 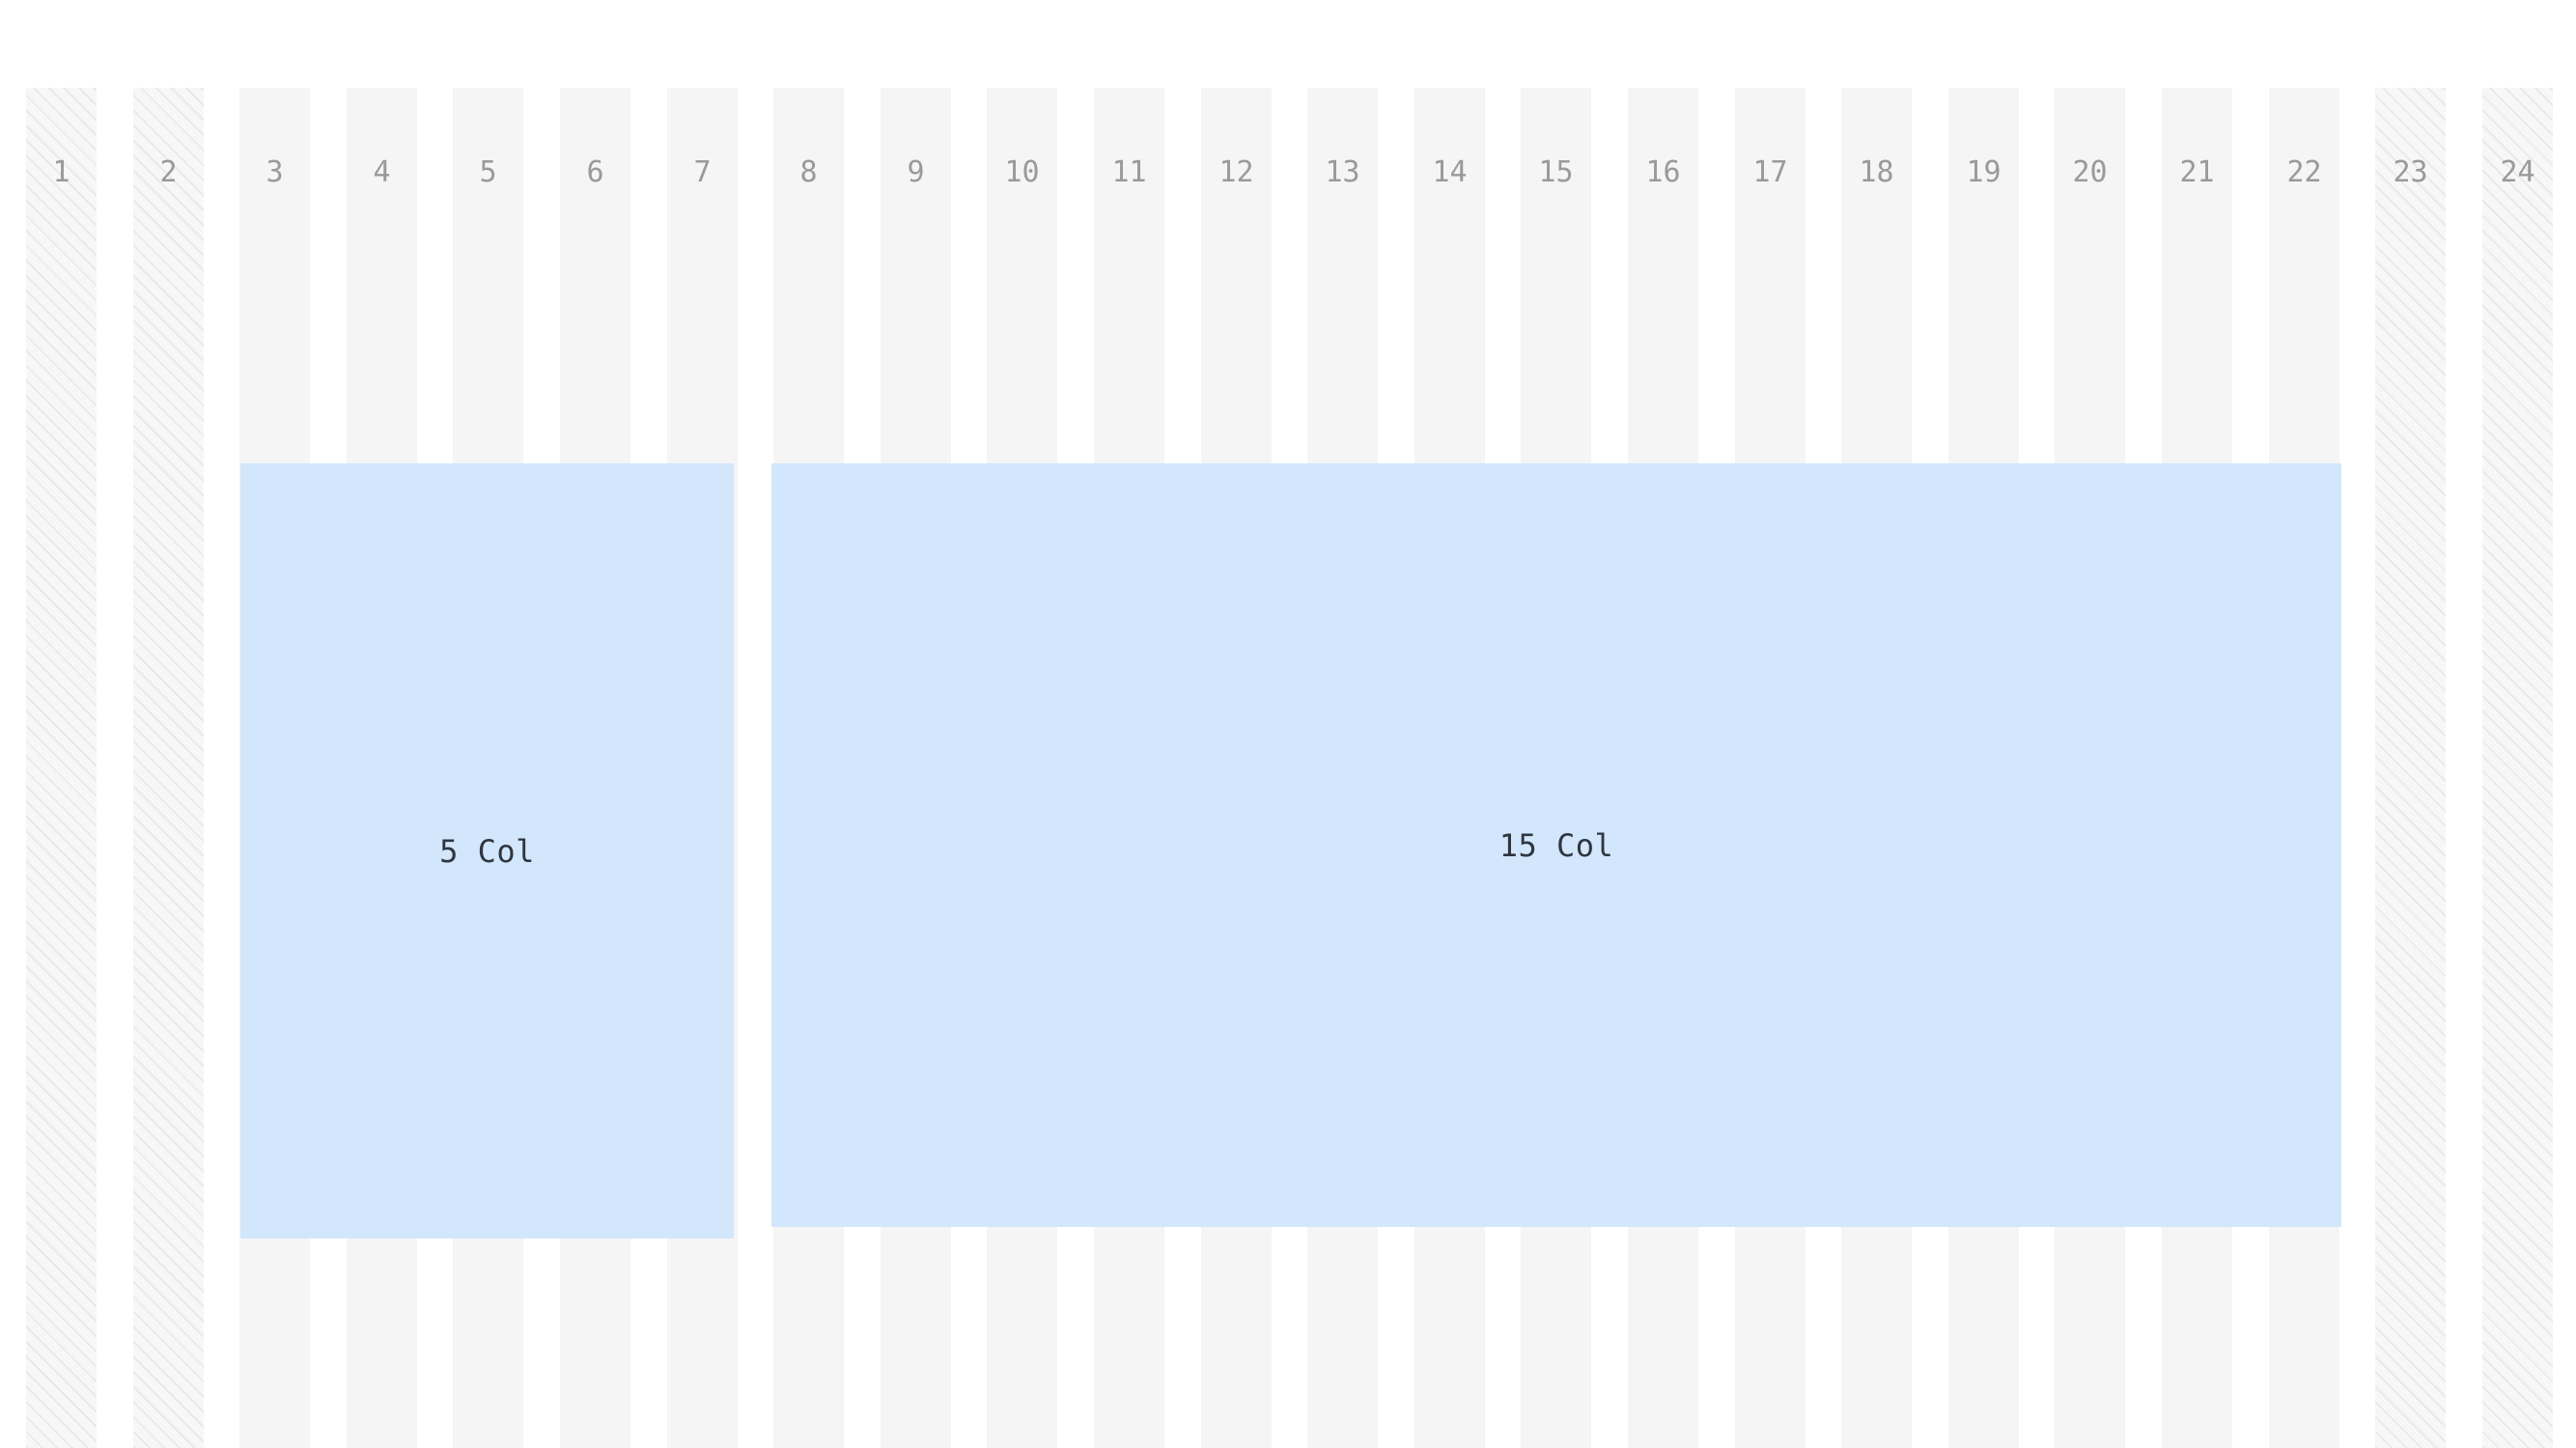 I want to click on grid-column-2: 2, so click(x=169, y=768).